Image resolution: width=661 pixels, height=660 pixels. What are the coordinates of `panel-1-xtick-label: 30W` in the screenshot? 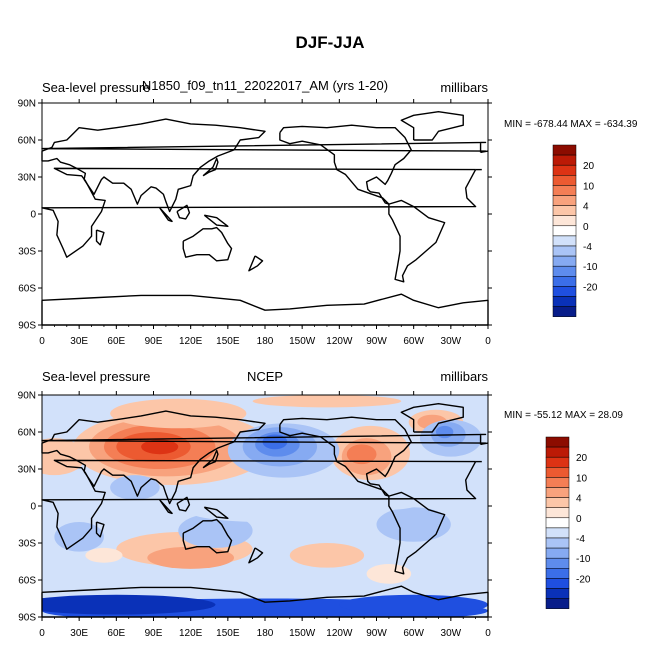 It's located at (451, 341).